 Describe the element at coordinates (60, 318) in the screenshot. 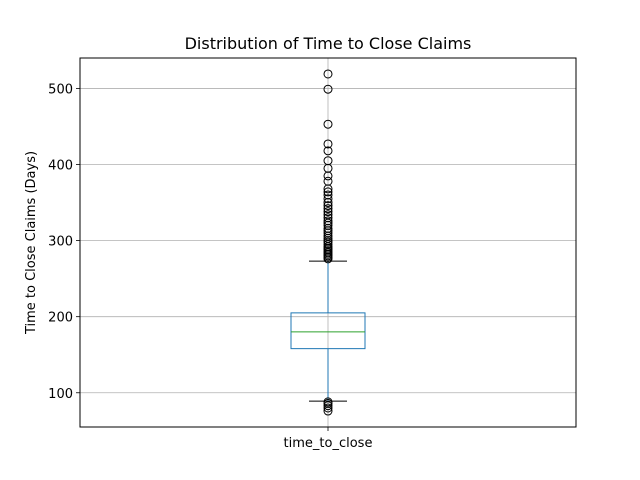

I see `y-tick-label: 200` at that location.